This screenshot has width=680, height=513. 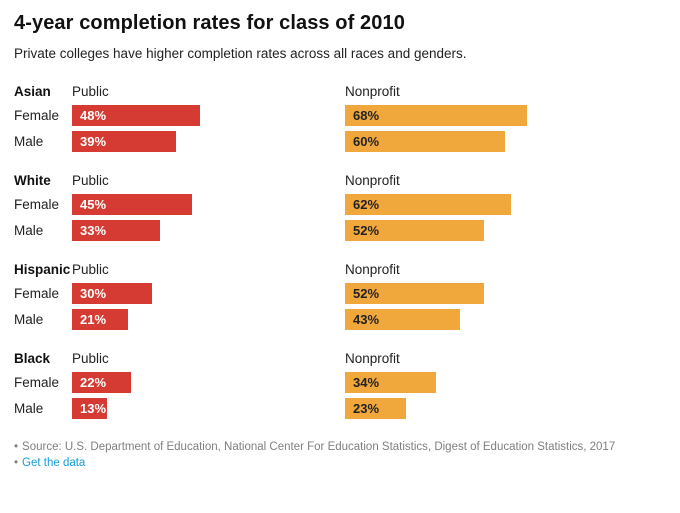 What do you see at coordinates (208, 230) in the screenshot?
I see `public-bar-cell: 33%` at bounding box center [208, 230].